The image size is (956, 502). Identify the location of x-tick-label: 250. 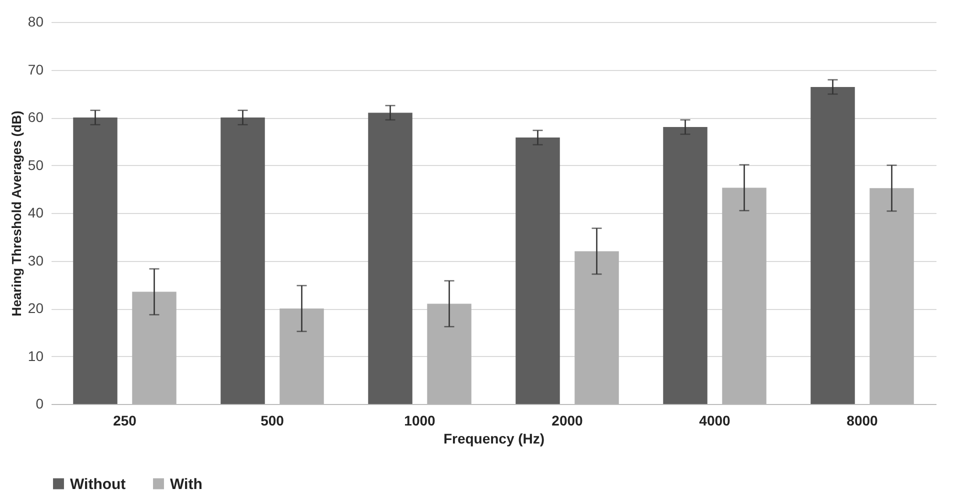
(125, 420).